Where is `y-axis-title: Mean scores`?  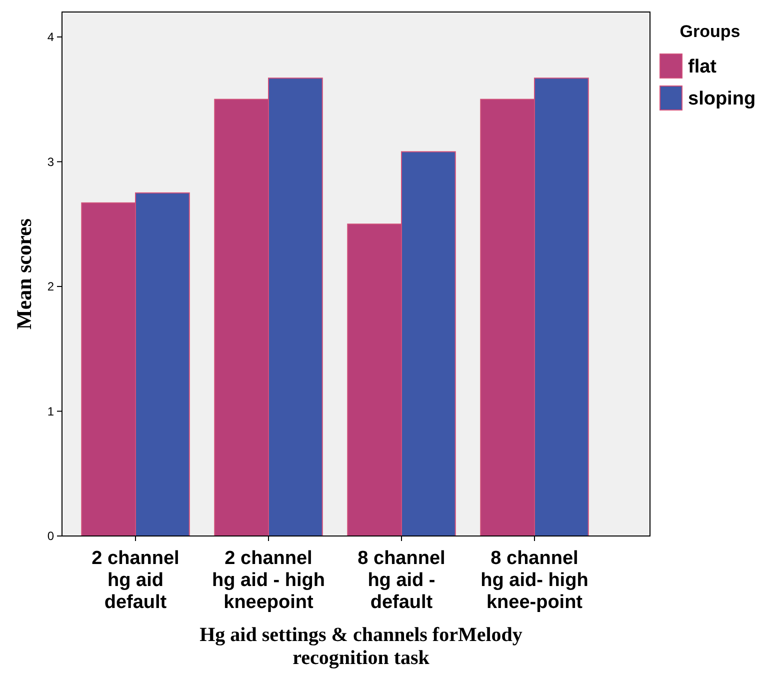
y-axis-title: Mean scores is located at coordinates (24, 274).